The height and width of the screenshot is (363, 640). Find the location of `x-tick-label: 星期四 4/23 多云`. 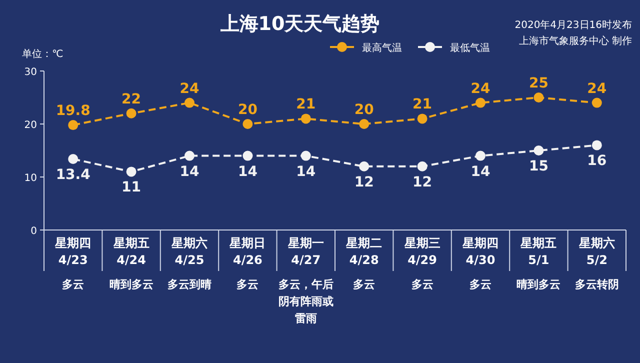

x-tick-label: 星期四 4/23 多云 is located at coordinates (73, 263).